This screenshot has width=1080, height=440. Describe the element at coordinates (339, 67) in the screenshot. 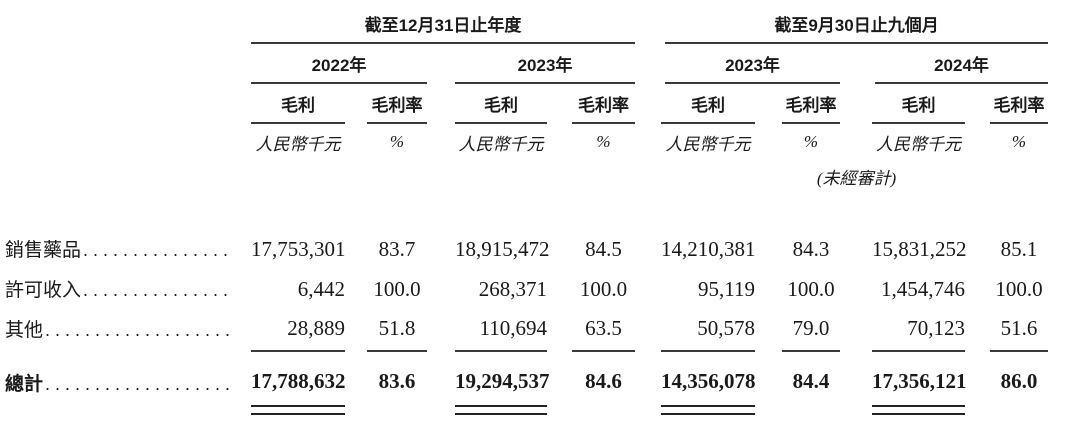

I see `year-2022-label: 2022年` at that location.